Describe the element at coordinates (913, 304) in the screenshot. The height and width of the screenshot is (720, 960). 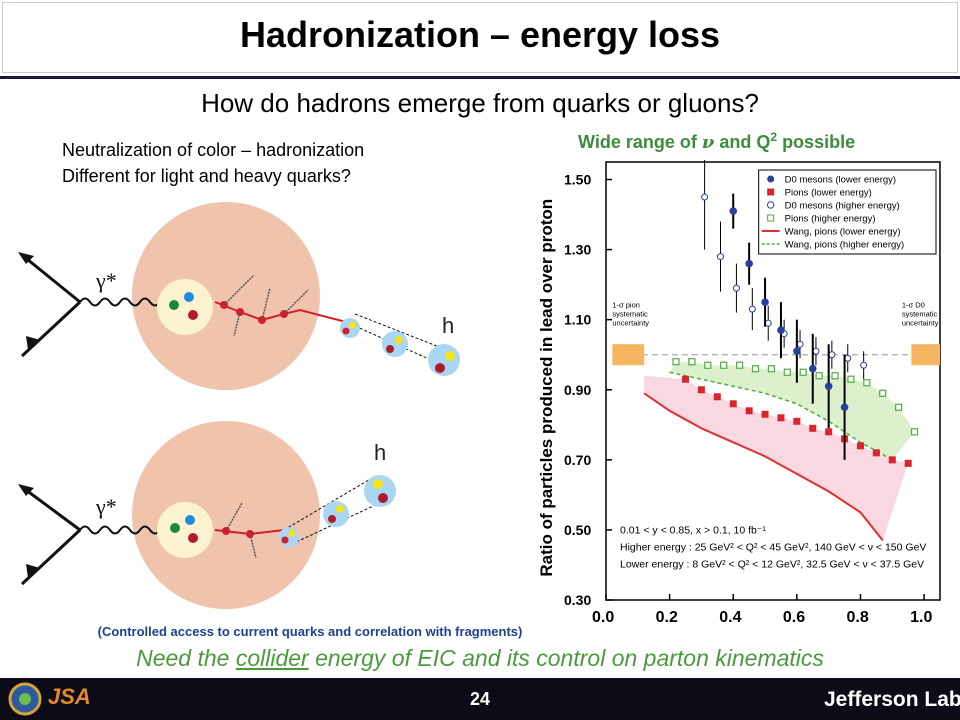
I see `sys-label-d0-0: 1-σ D0` at that location.